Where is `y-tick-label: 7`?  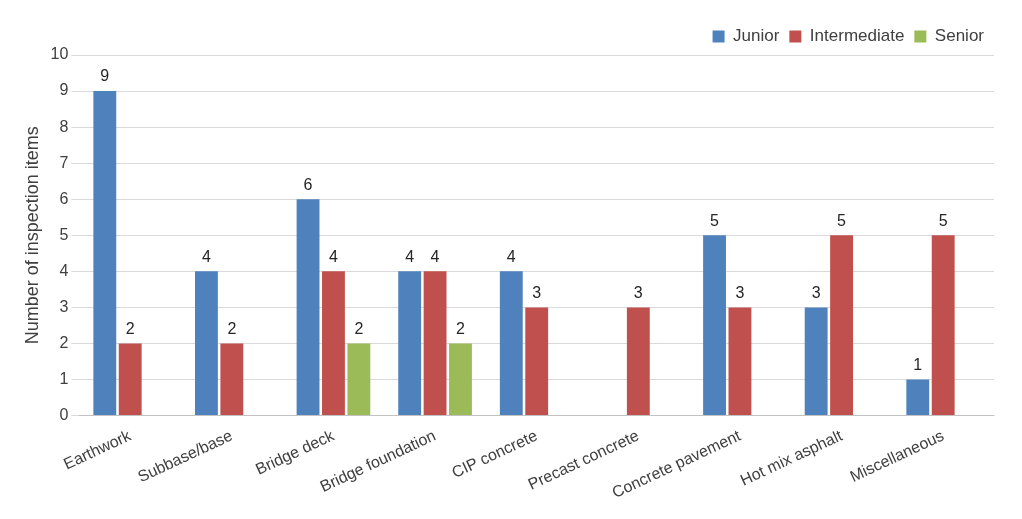
y-tick-label: 7 is located at coordinates (64, 162).